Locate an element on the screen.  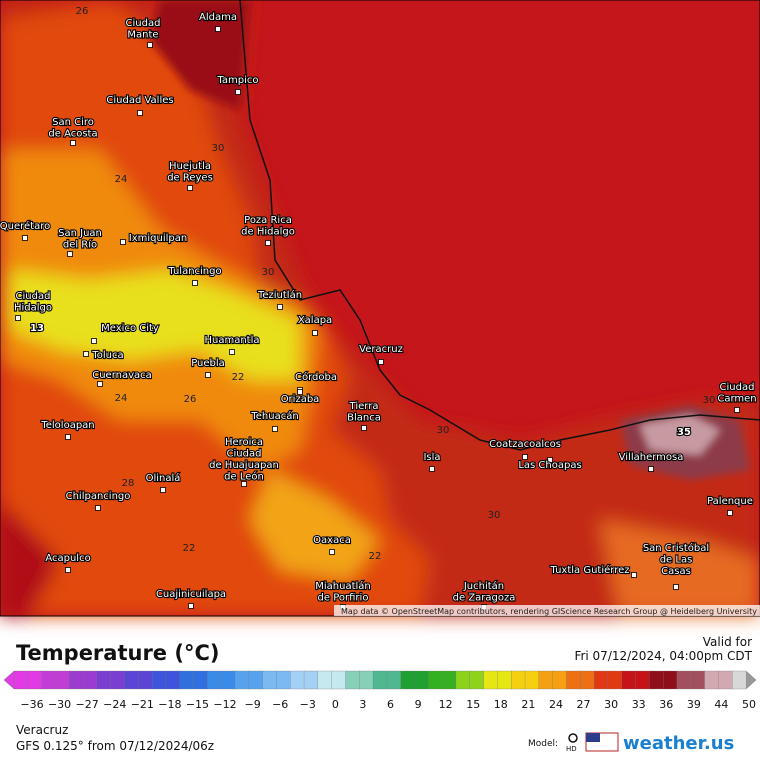
min-label: 13 is located at coordinates (37, 328).